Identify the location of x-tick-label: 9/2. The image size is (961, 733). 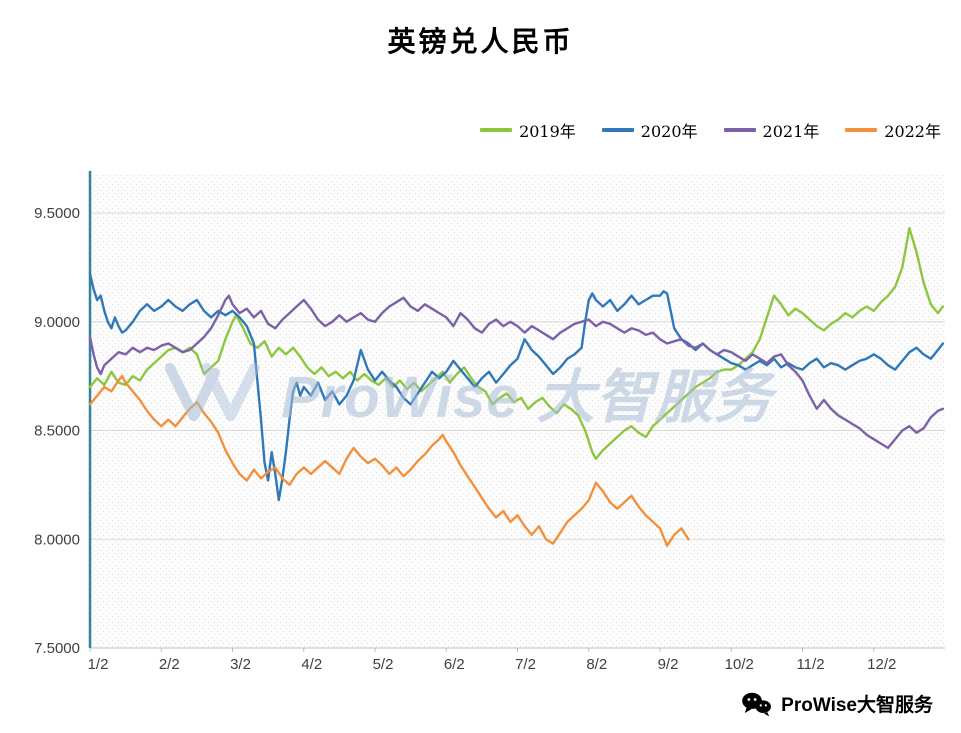
(668, 664).